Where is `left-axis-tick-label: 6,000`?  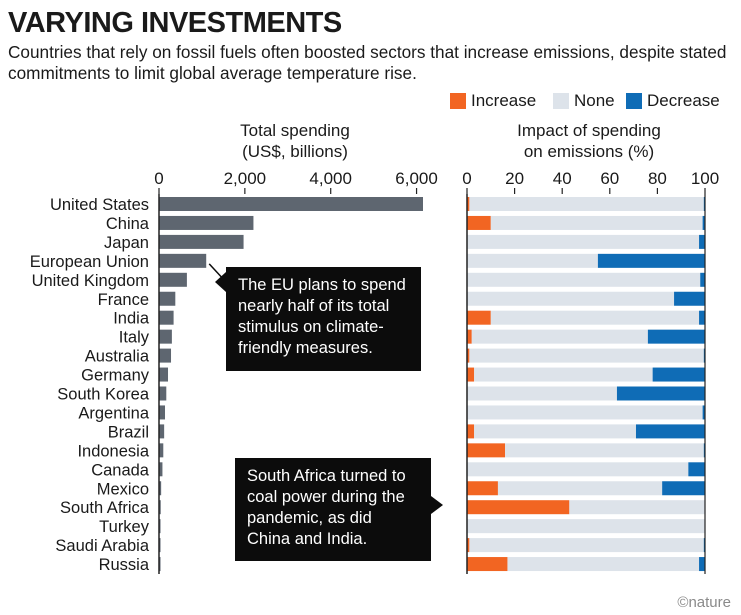
left-axis-tick-label: 6,000 is located at coordinates (416, 178).